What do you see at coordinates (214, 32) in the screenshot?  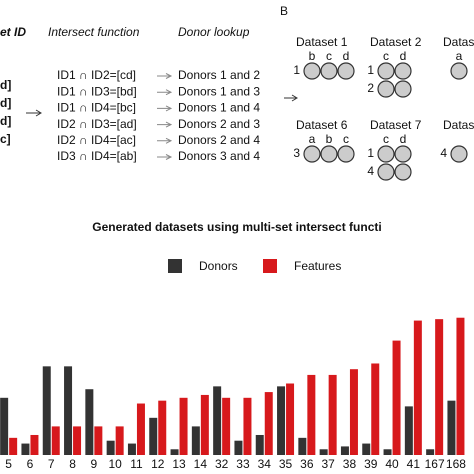 I see `lookup-header: Donor lookup` at bounding box center [214, 32].